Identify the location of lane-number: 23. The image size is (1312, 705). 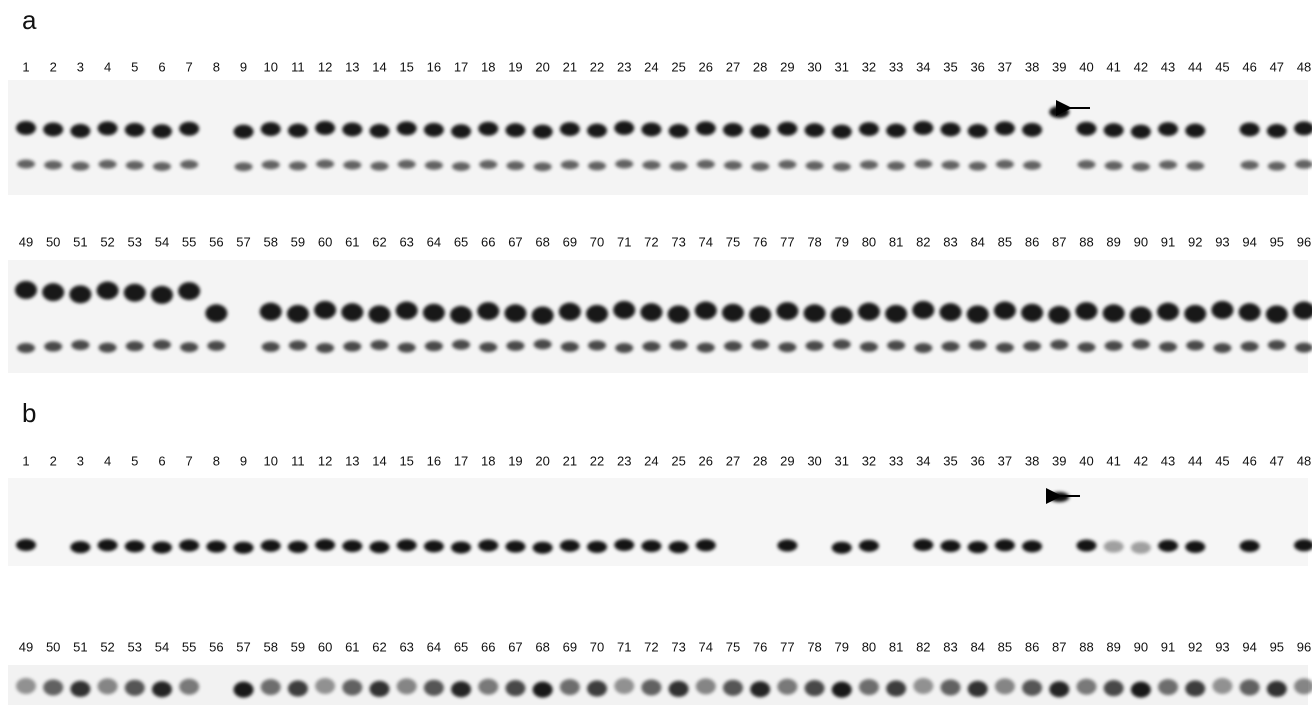
(624, 66).